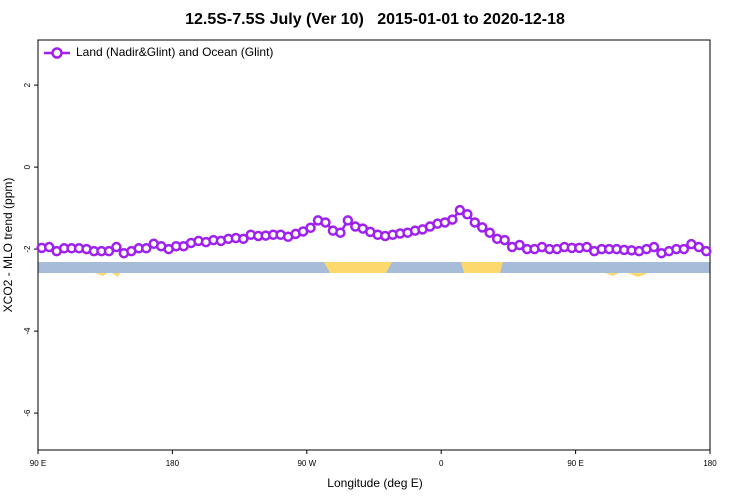 This screenshot has width=750, height=500. I want to click on y-axis-label: XCO2 - MLO trend (ppm), so click(8, 245).